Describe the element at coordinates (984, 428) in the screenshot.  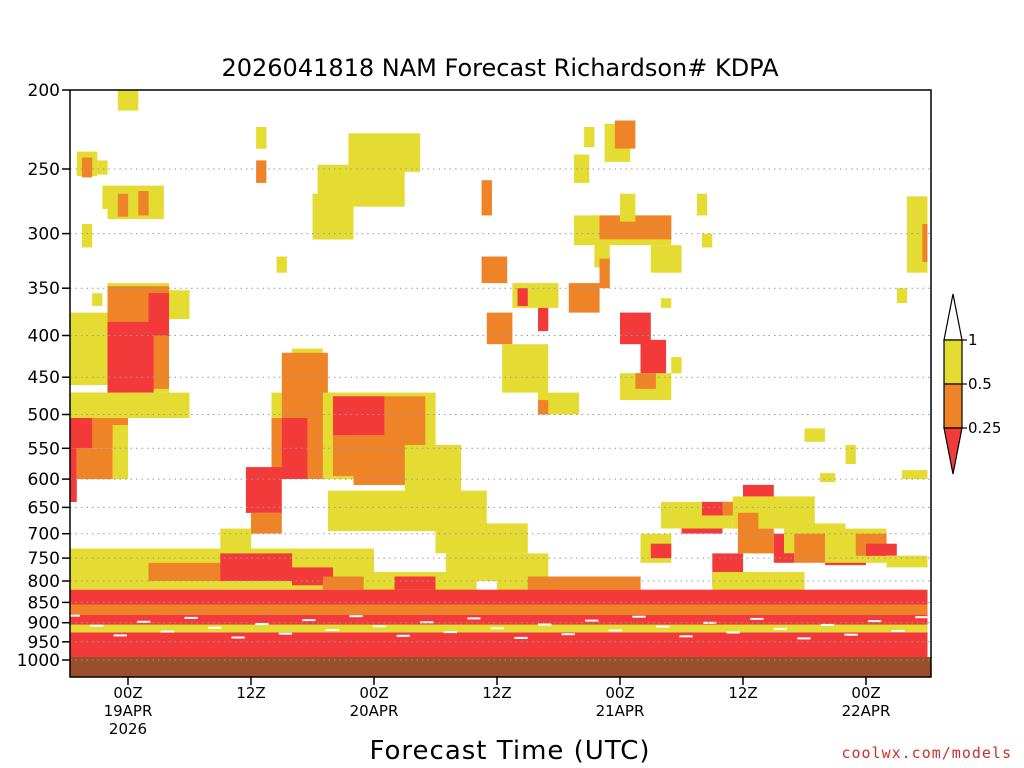
I see `legend-label: 0.25` at that location.